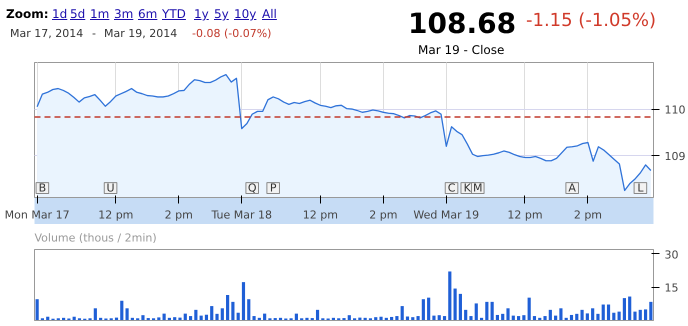  I want to click on text: 108.68, so click(462, 24).